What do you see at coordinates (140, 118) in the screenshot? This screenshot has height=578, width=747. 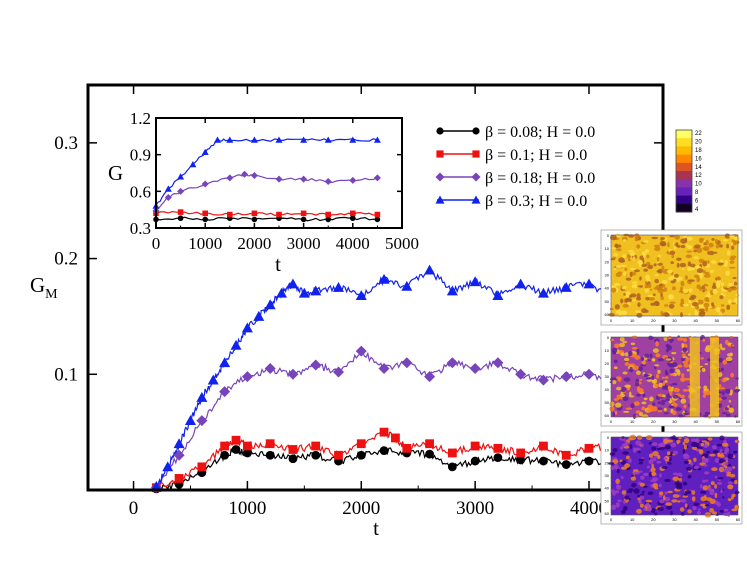 I see `y-tick-label: 1.2` at bounding box center [140, 118].